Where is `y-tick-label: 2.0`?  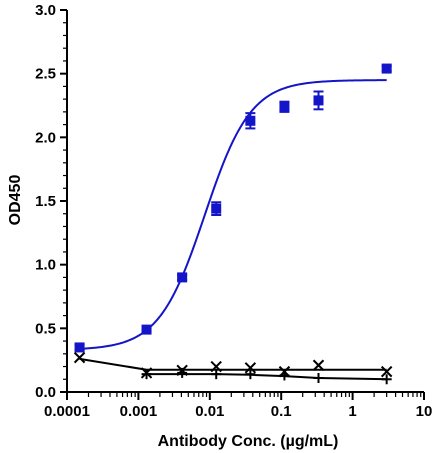 y-tick-label: 2.0 is located at coordinates (45, 137).